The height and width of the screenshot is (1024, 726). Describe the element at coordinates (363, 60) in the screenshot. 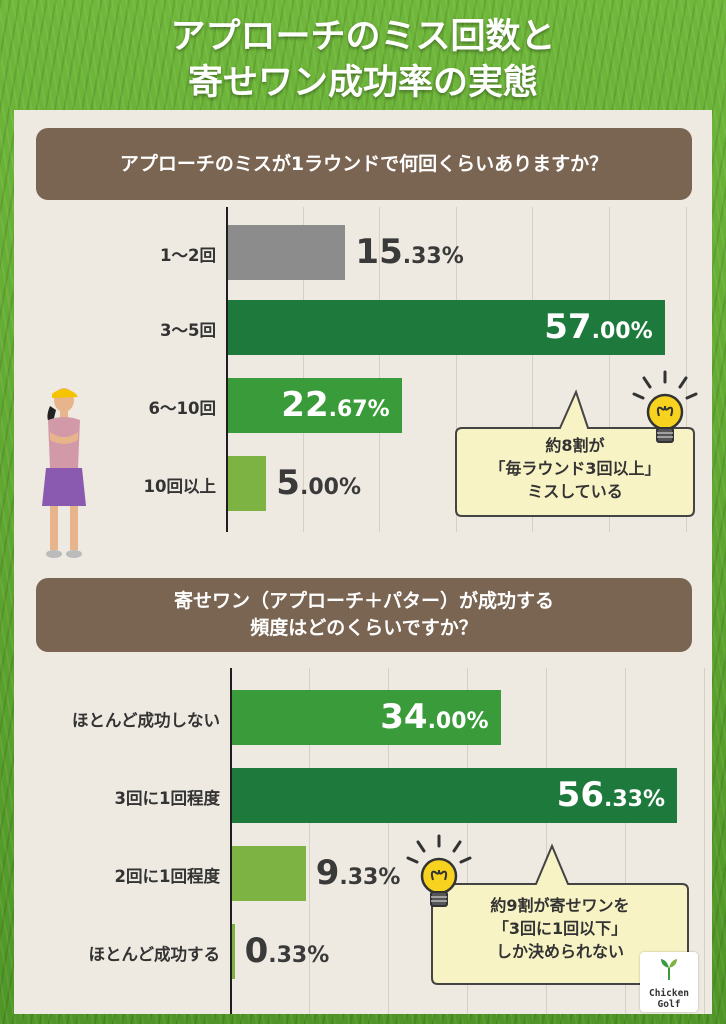

I see `page-title: アプローチのミス回数と 寄せワン成功率の実態` at that location.